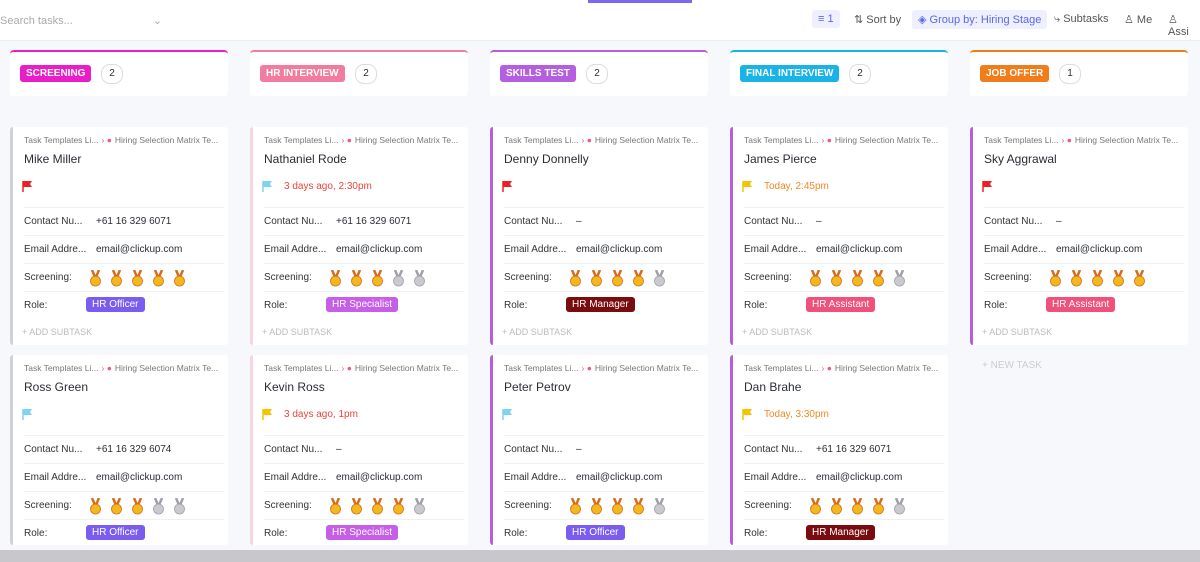  What do you see at coordinates (294, 387) in the screenshot?
I see `task-name: Kevin Ross` at bounding box center [294, 387].